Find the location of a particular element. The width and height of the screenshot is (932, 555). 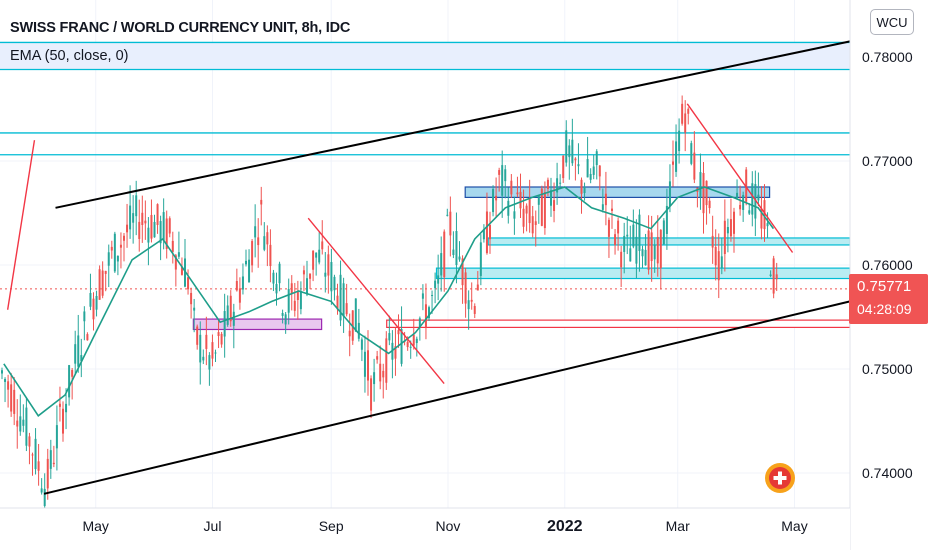

bar-countdown: 04:28:09 is located at coordinates (884, 309).